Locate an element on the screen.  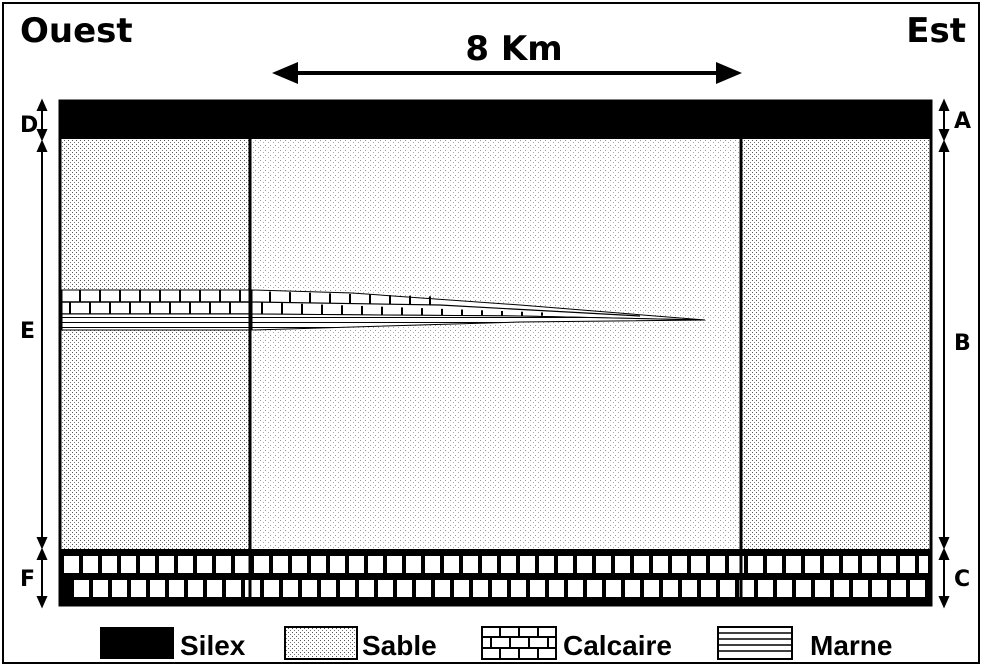
legend-swatch-silex is located at coordinates (137, 643).